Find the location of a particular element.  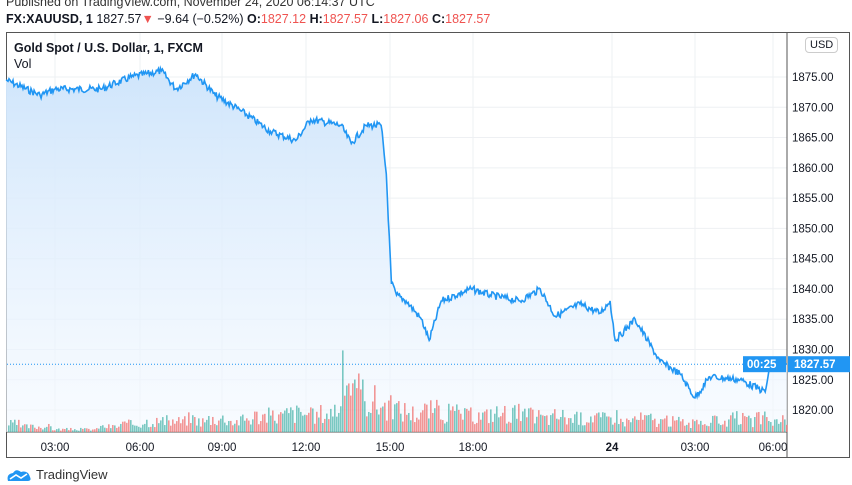

tradingview-logo: TradingView is located at coordinates (57, 474).